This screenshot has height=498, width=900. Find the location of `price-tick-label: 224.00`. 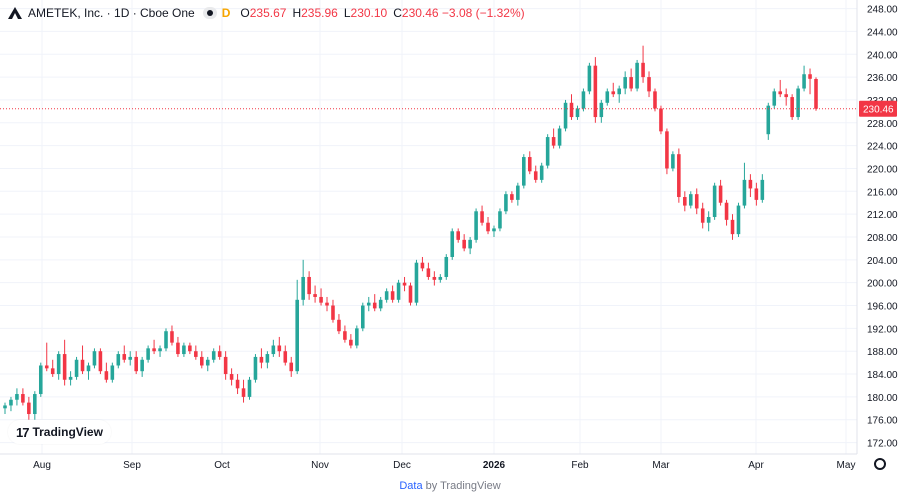

price-tick-label: 224.00 is located at coordinates (882, 147).